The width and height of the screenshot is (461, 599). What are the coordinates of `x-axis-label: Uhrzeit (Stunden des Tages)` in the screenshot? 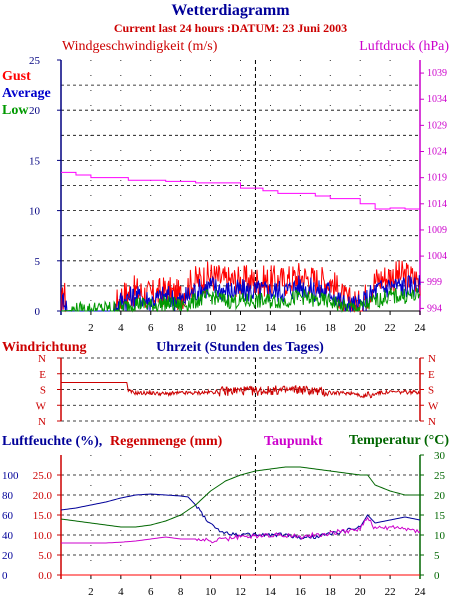 It's located at (240, 347).